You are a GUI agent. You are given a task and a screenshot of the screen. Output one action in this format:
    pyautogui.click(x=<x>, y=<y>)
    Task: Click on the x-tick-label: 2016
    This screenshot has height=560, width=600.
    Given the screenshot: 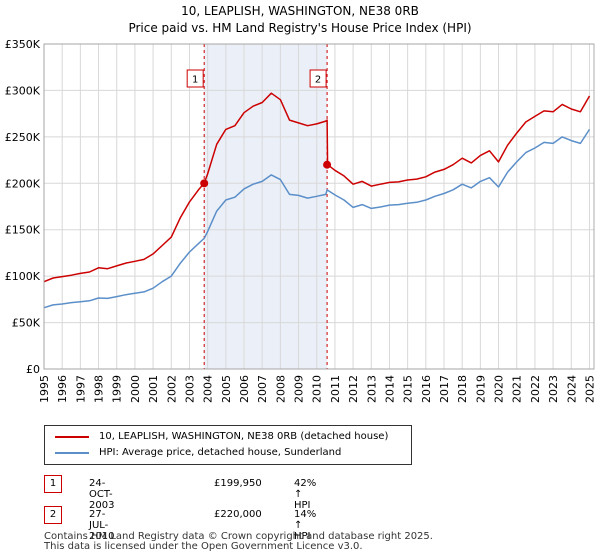 What is the action you would take?
    pyautogui.click(x=426, y=389)
    